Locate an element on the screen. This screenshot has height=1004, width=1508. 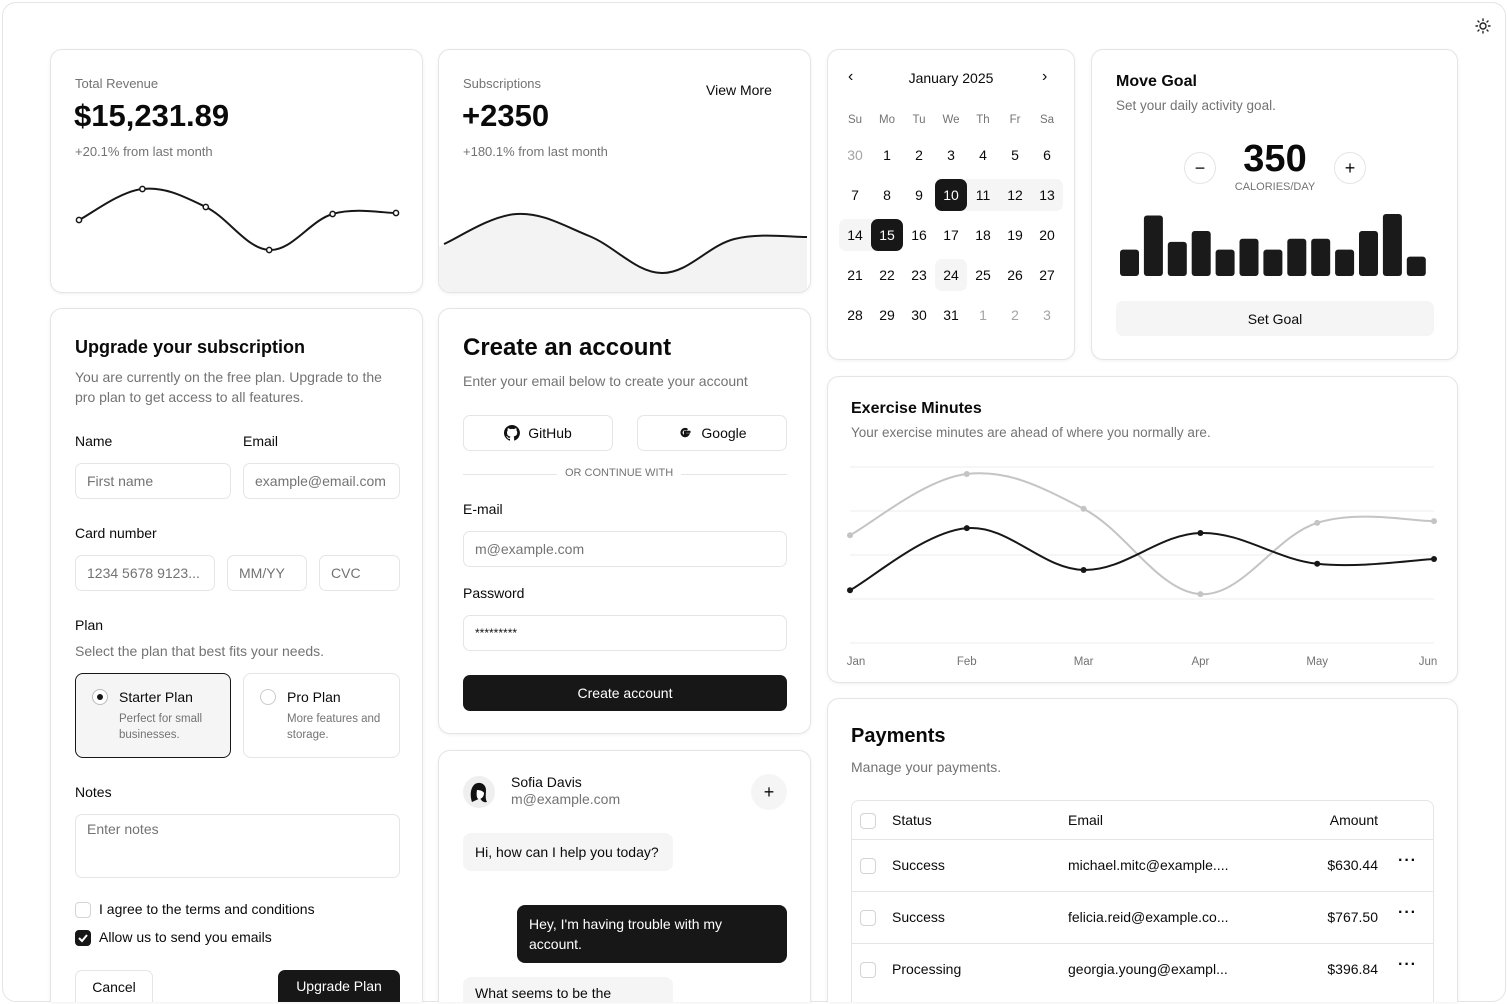
email-input: example@email.com is located at coordinates (321, 481).